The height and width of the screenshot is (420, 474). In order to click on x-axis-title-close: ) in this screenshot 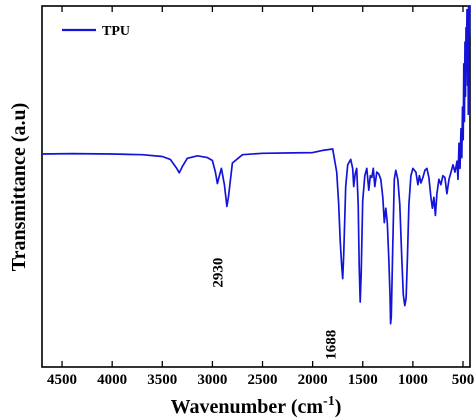, I will do `click(338, 407)`.